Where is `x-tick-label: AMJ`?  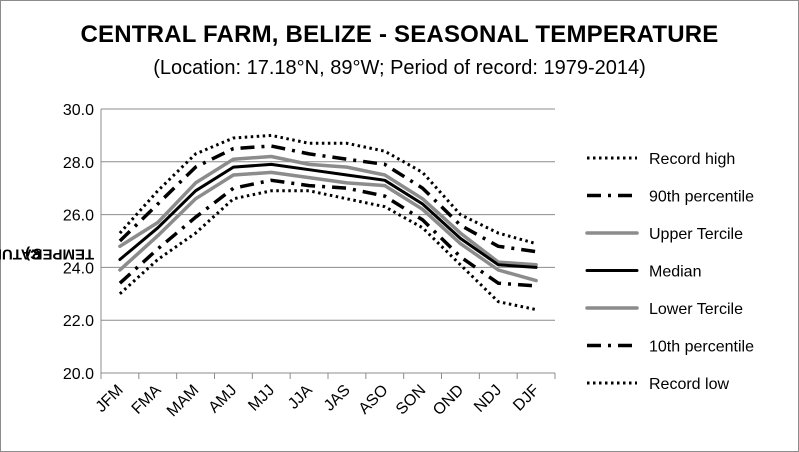
x-tick-label: AMJ is located at coordinates (223, 399).